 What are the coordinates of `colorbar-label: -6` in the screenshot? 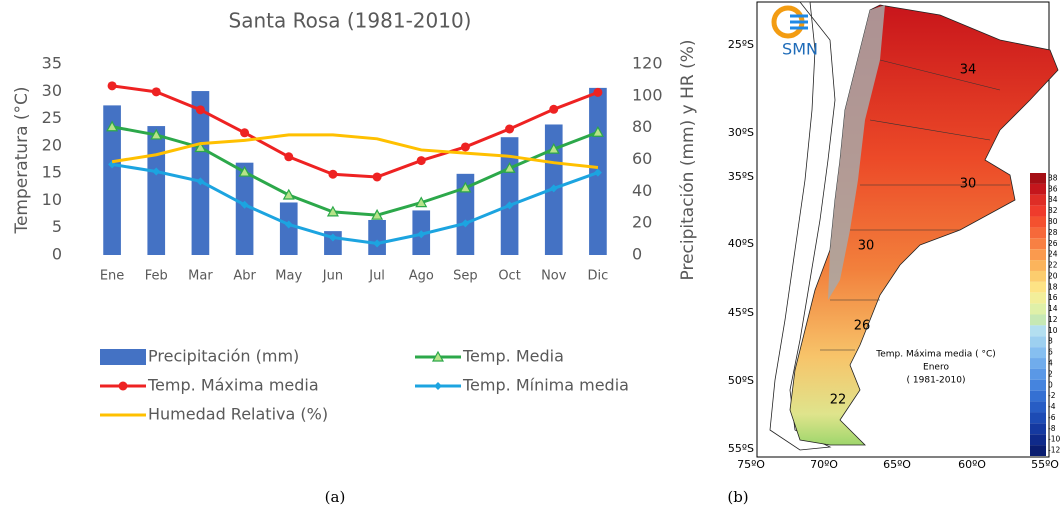 It's located at (1052, 417).